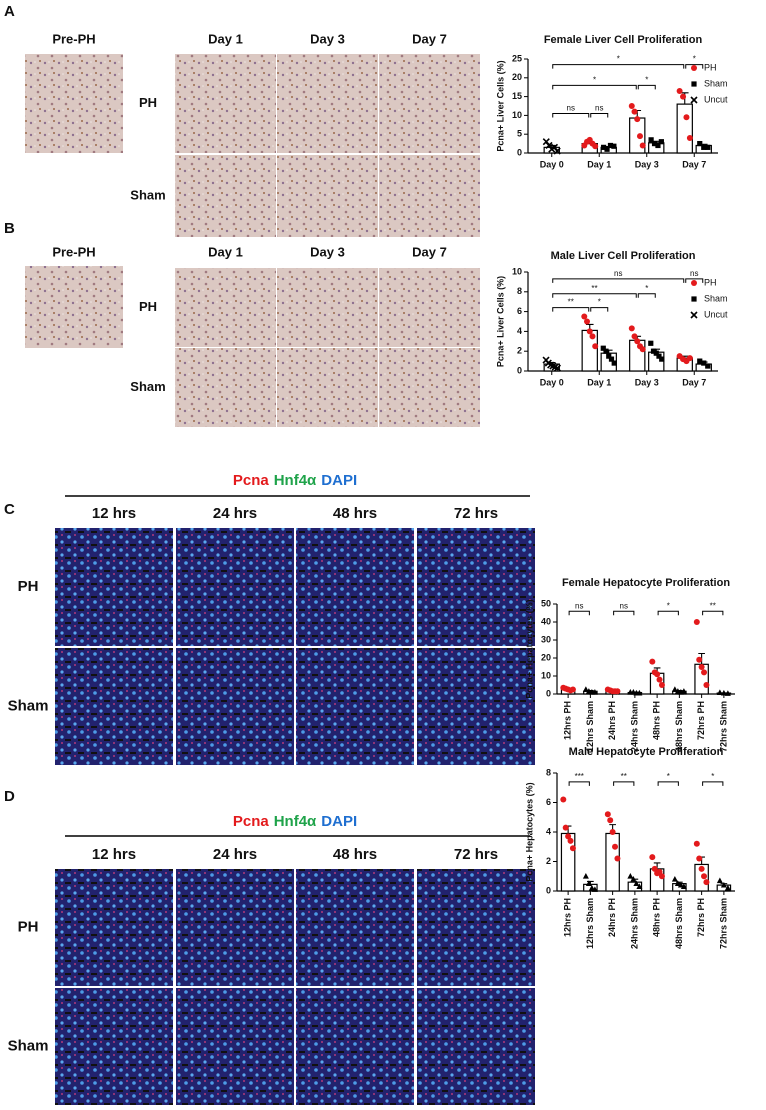 This screenshot has height=1110, width=766. I want to click on y-axis-label: Pcna+ Liver Cells (%), so click(500, 105).